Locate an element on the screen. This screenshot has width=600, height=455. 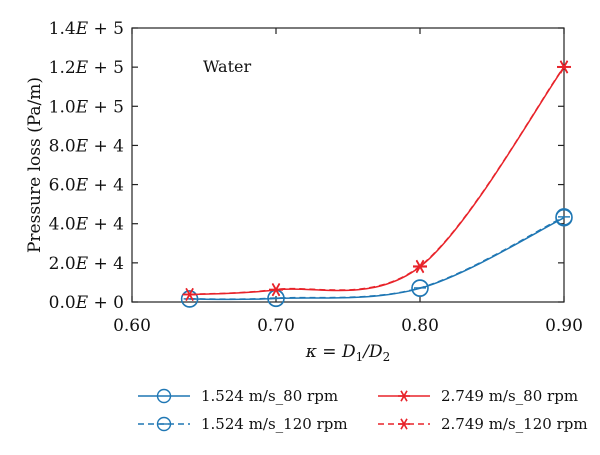
legend-label: 1.524 m/s_80 rpm is located at coordinates (269, 396).